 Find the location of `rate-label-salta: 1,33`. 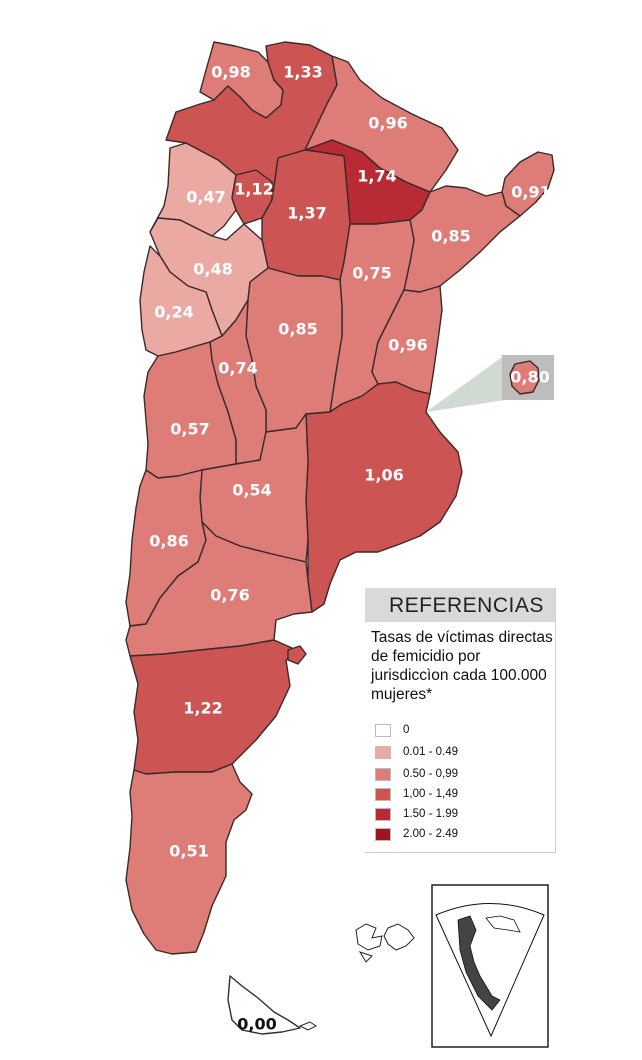

rate-label-salta: 1,33 is located at coordinates (302, 72).